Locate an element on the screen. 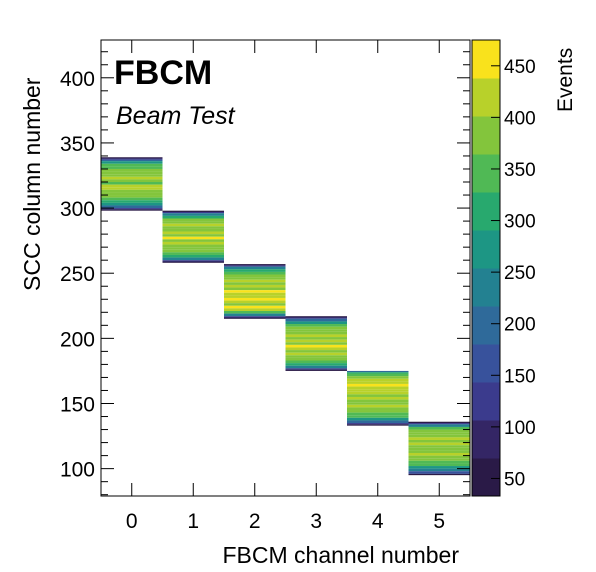 The height and width of the screenshot is (572, 596). y-tick-label: 300 is located at coordinates (77, 209).